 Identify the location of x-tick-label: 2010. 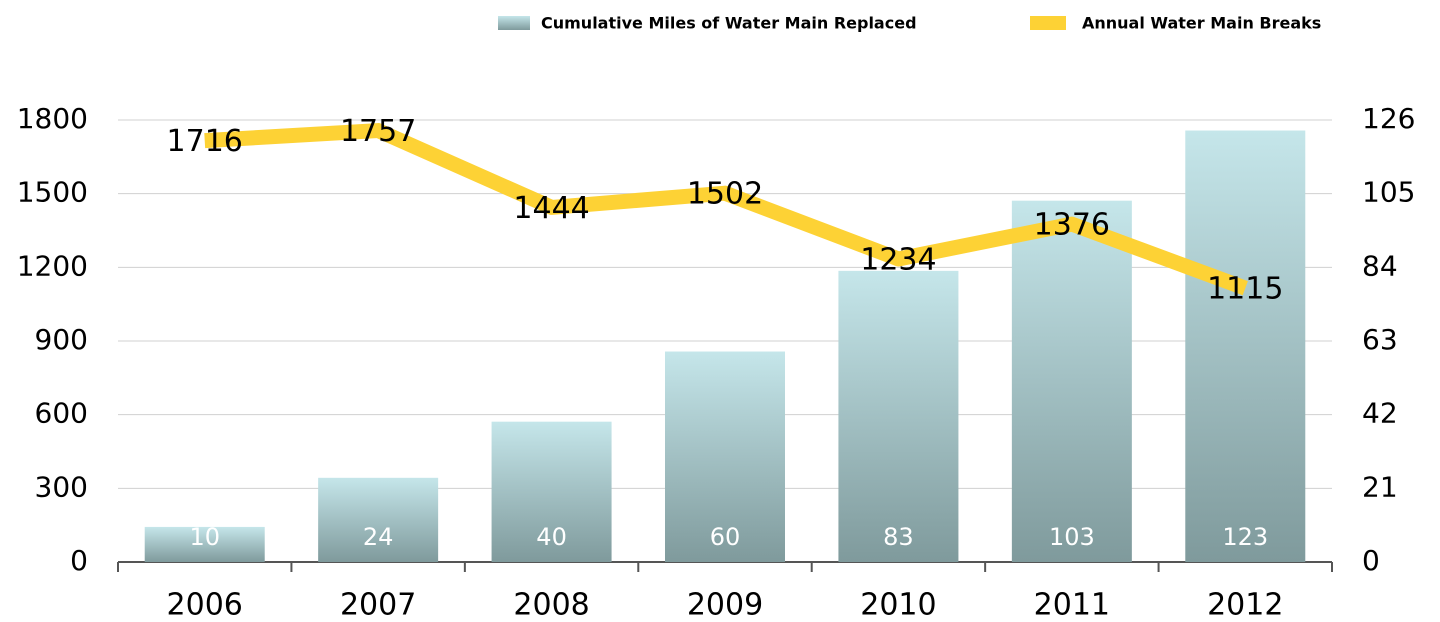
(898, 605).